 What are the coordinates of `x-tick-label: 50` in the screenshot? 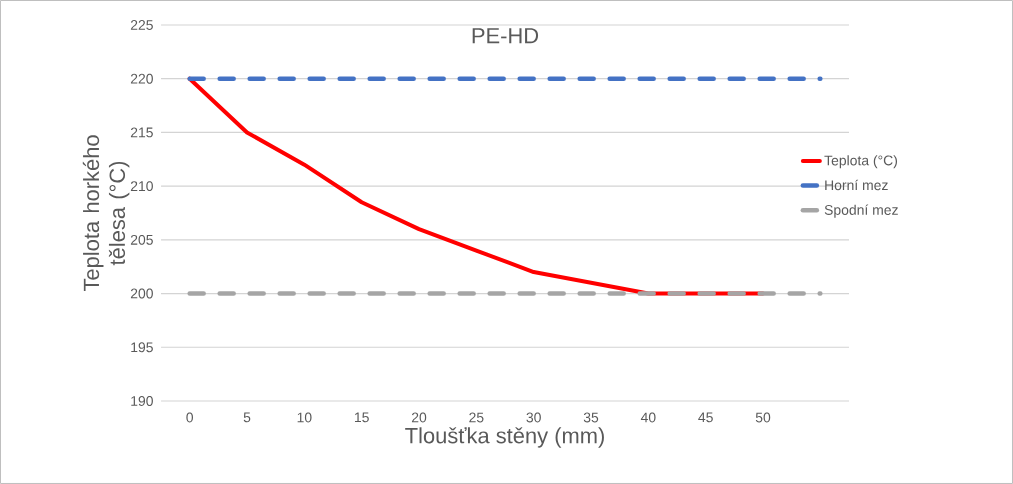 It's located at (763, 417).